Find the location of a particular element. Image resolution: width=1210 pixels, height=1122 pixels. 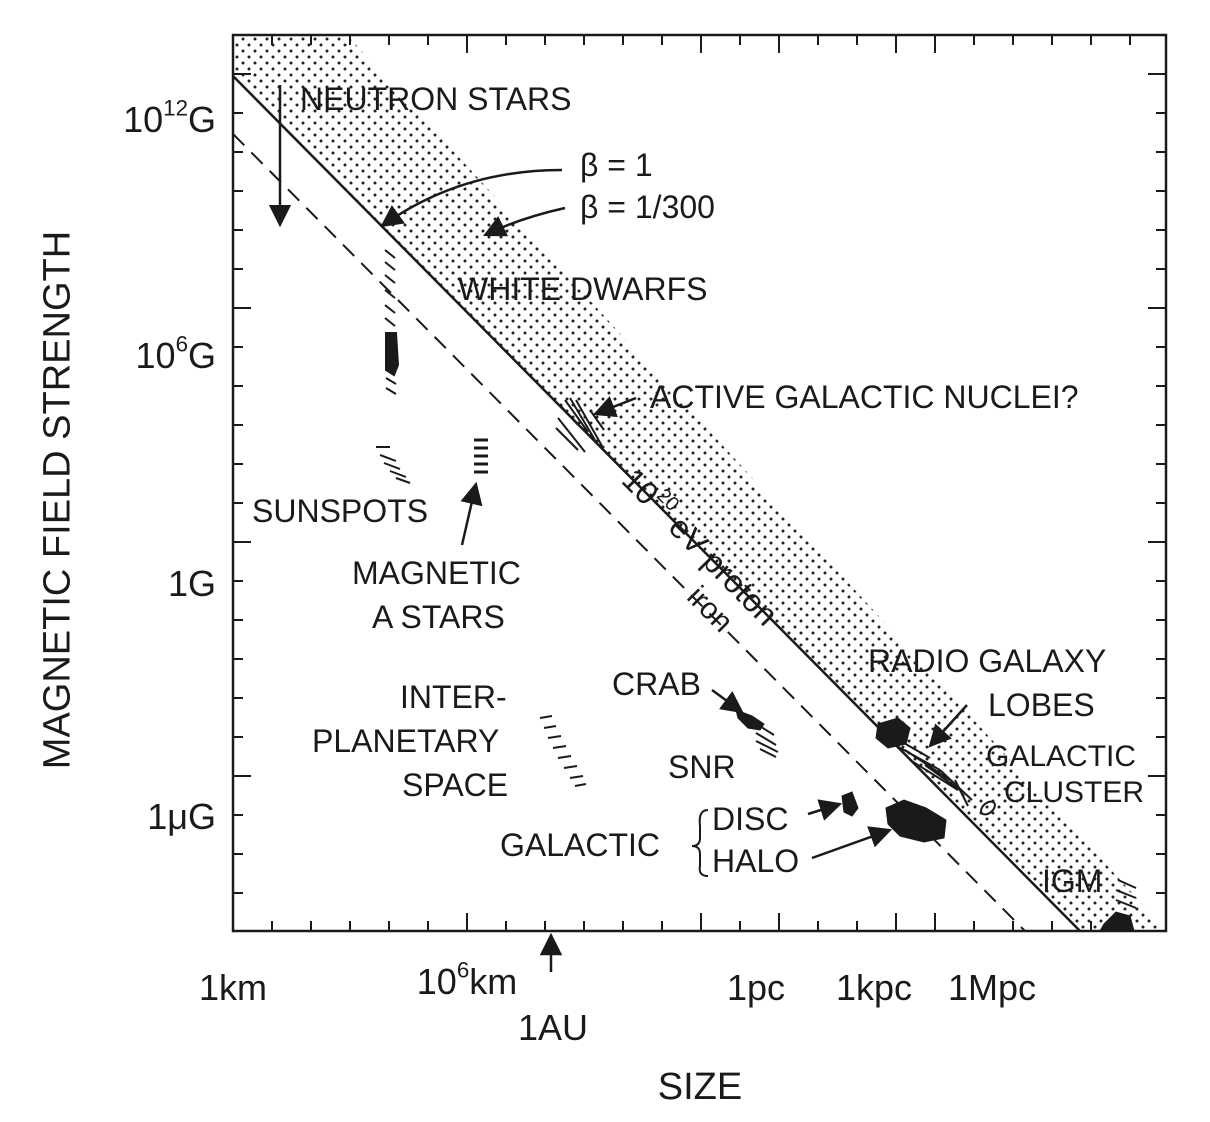

x-tick-label-1kpc: 1kpc is located at coordinates (874, 987).